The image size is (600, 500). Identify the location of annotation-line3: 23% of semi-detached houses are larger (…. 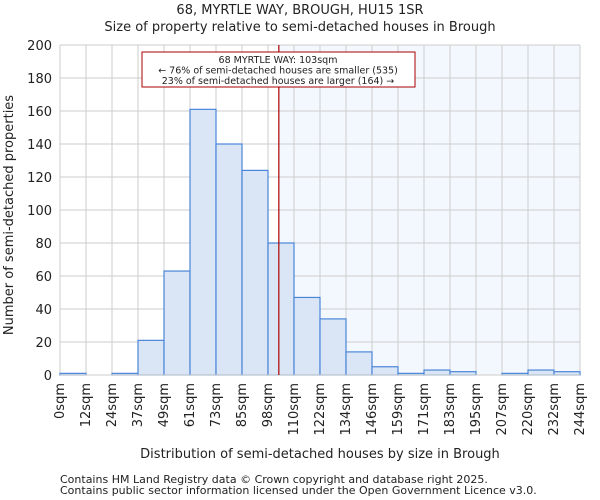
(278, 81).